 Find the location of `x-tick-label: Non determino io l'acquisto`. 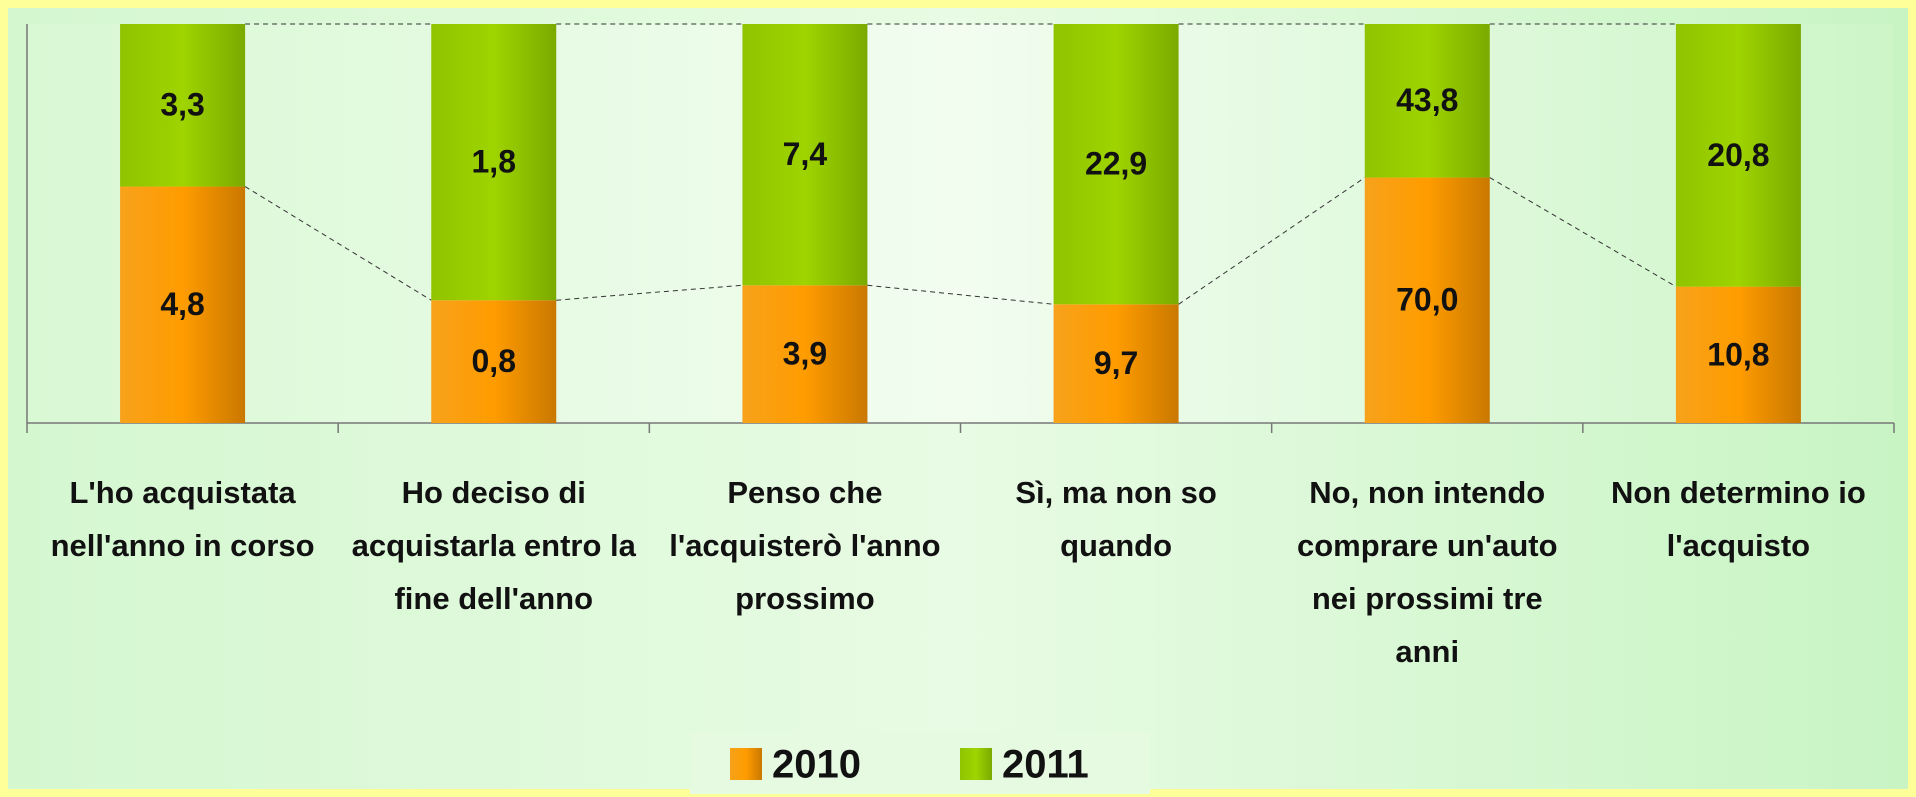

x-tick-label: Non determino io l'acquisto is located at coordinates (1738, 519).